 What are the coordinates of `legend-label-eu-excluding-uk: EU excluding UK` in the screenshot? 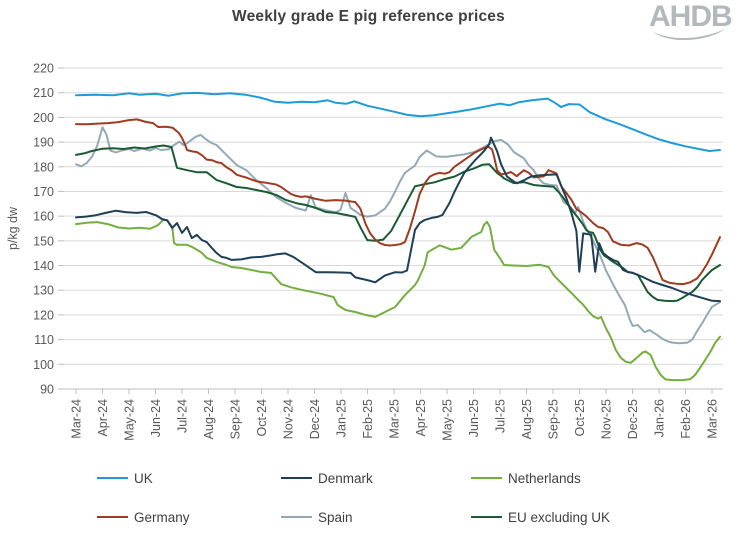 It's located at (559, 517).